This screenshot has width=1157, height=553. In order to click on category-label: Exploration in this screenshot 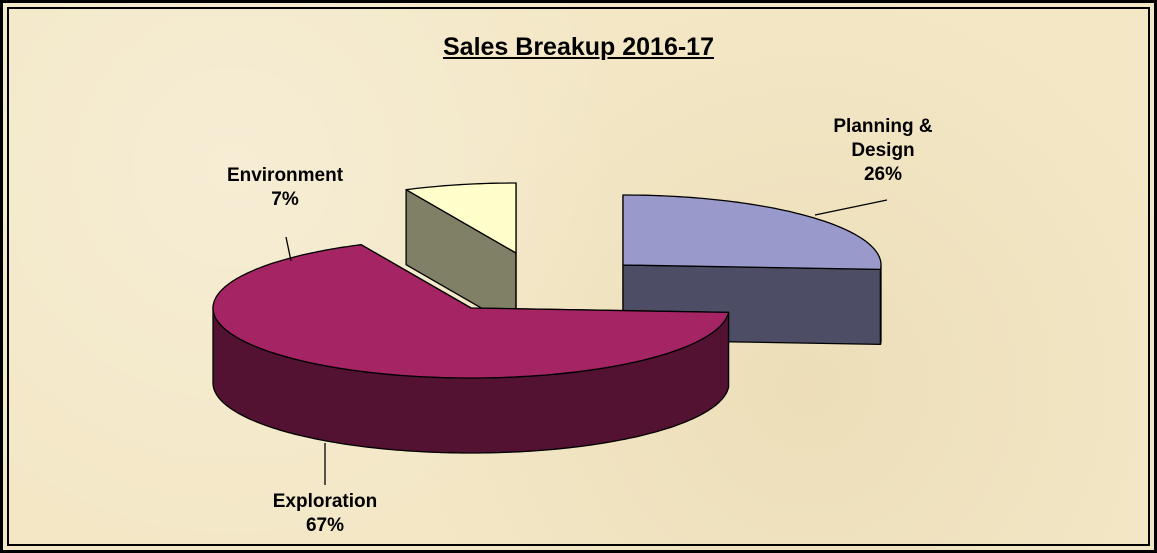, I will do `click(325, 501)`.